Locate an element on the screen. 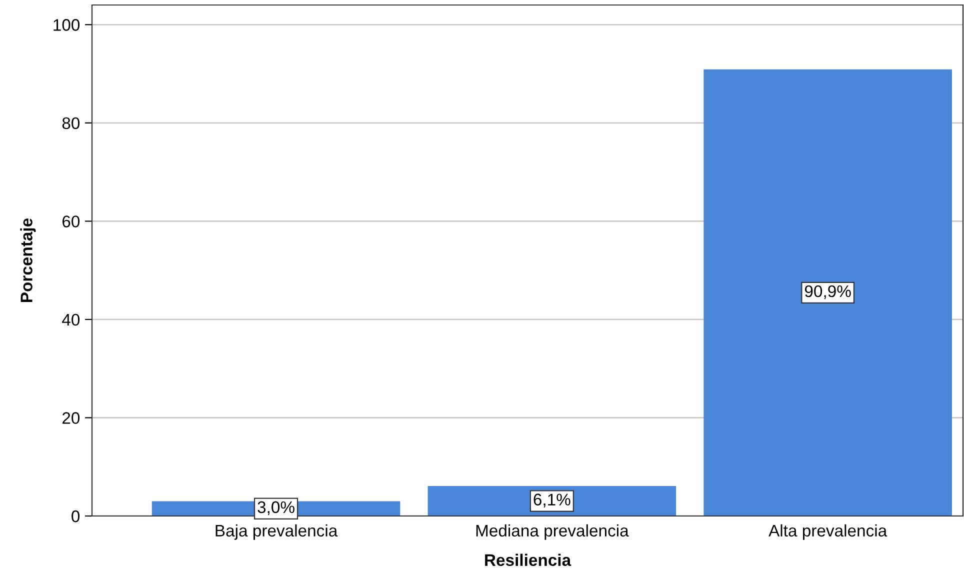  y-tick-label: 100 is located at coordinates (67, 25).